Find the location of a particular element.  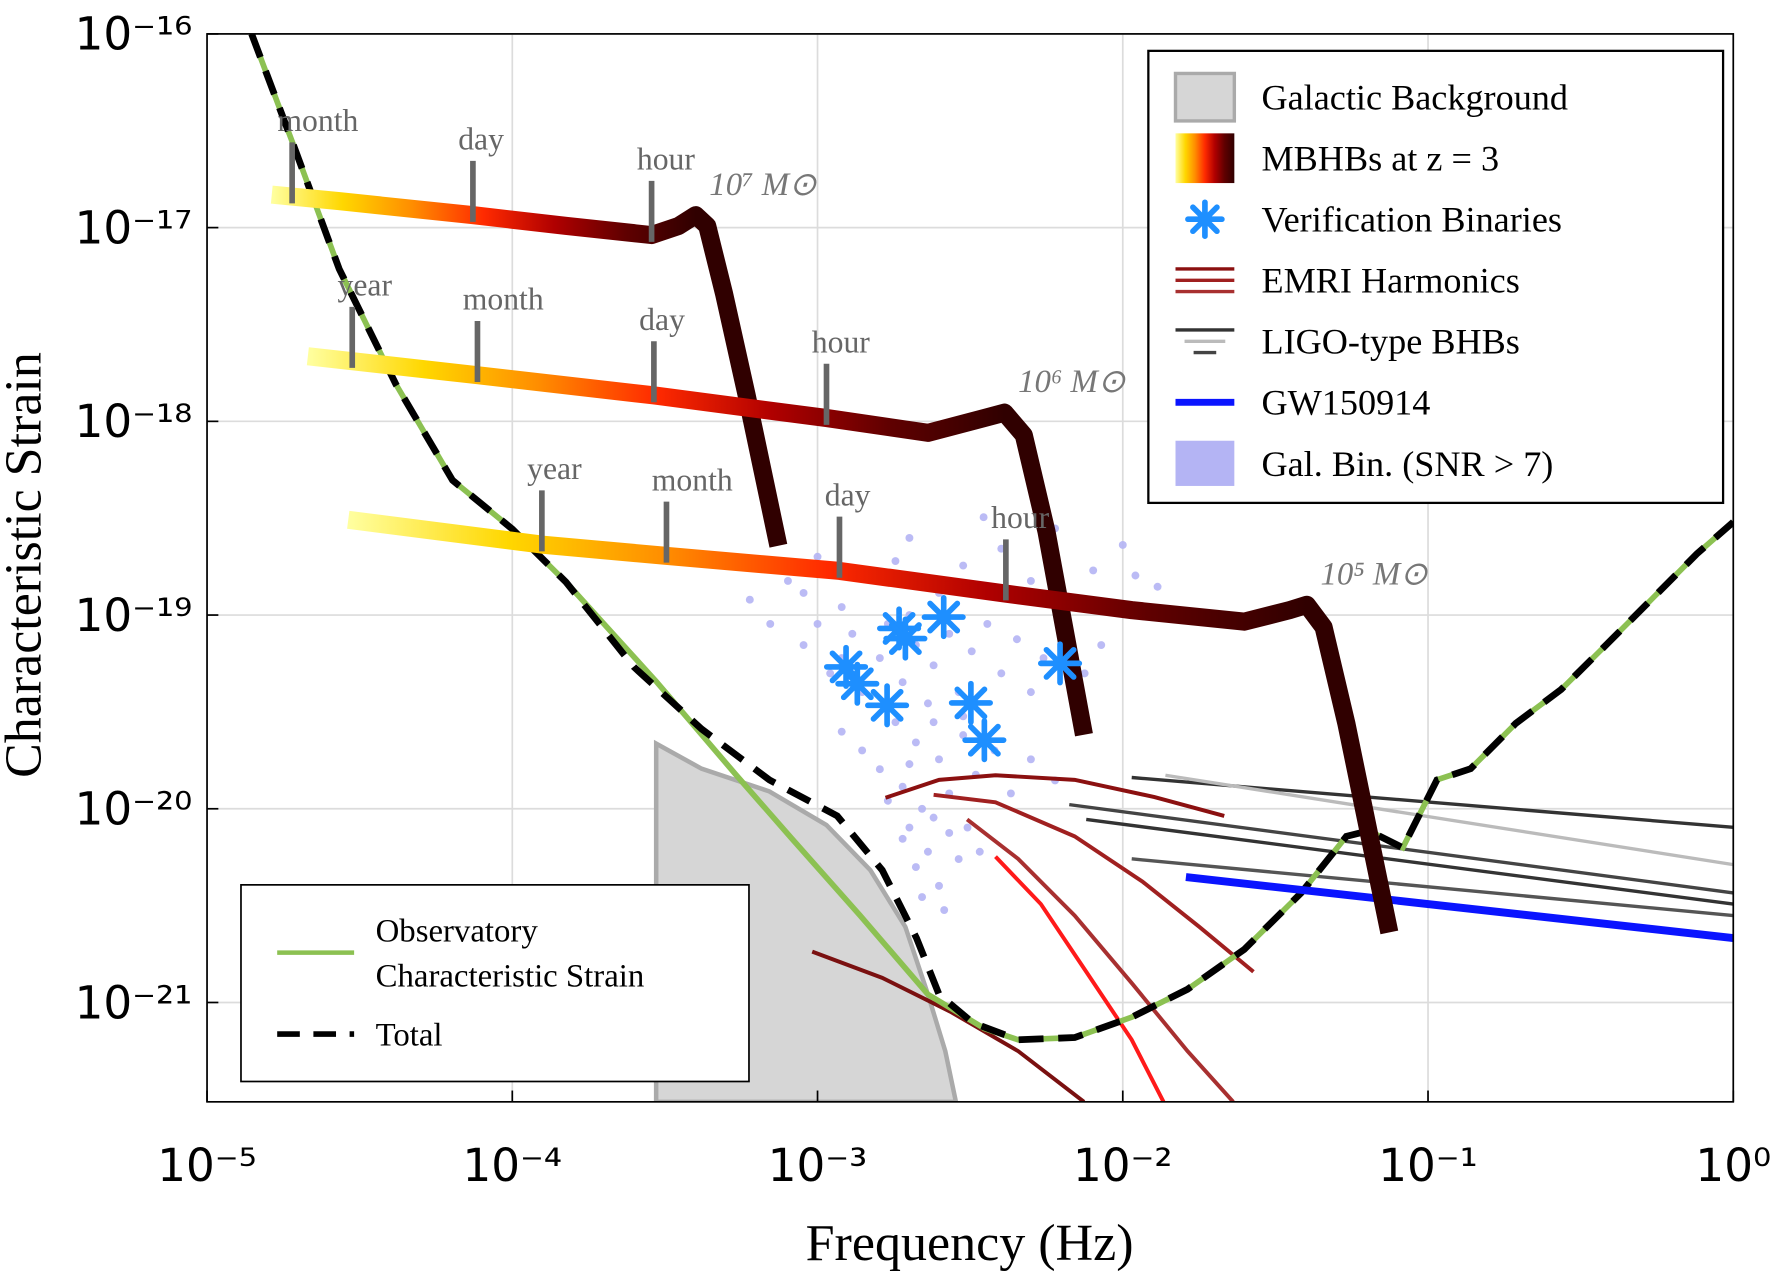

y-tick-label: 10⁻¹⁷ is located at coordinates (134, 227).